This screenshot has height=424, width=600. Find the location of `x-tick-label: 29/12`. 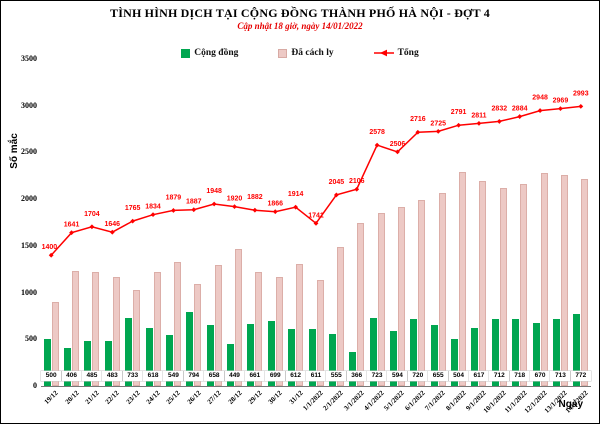

x-tick-label: 29/12 is located at coordinates (255, 397).